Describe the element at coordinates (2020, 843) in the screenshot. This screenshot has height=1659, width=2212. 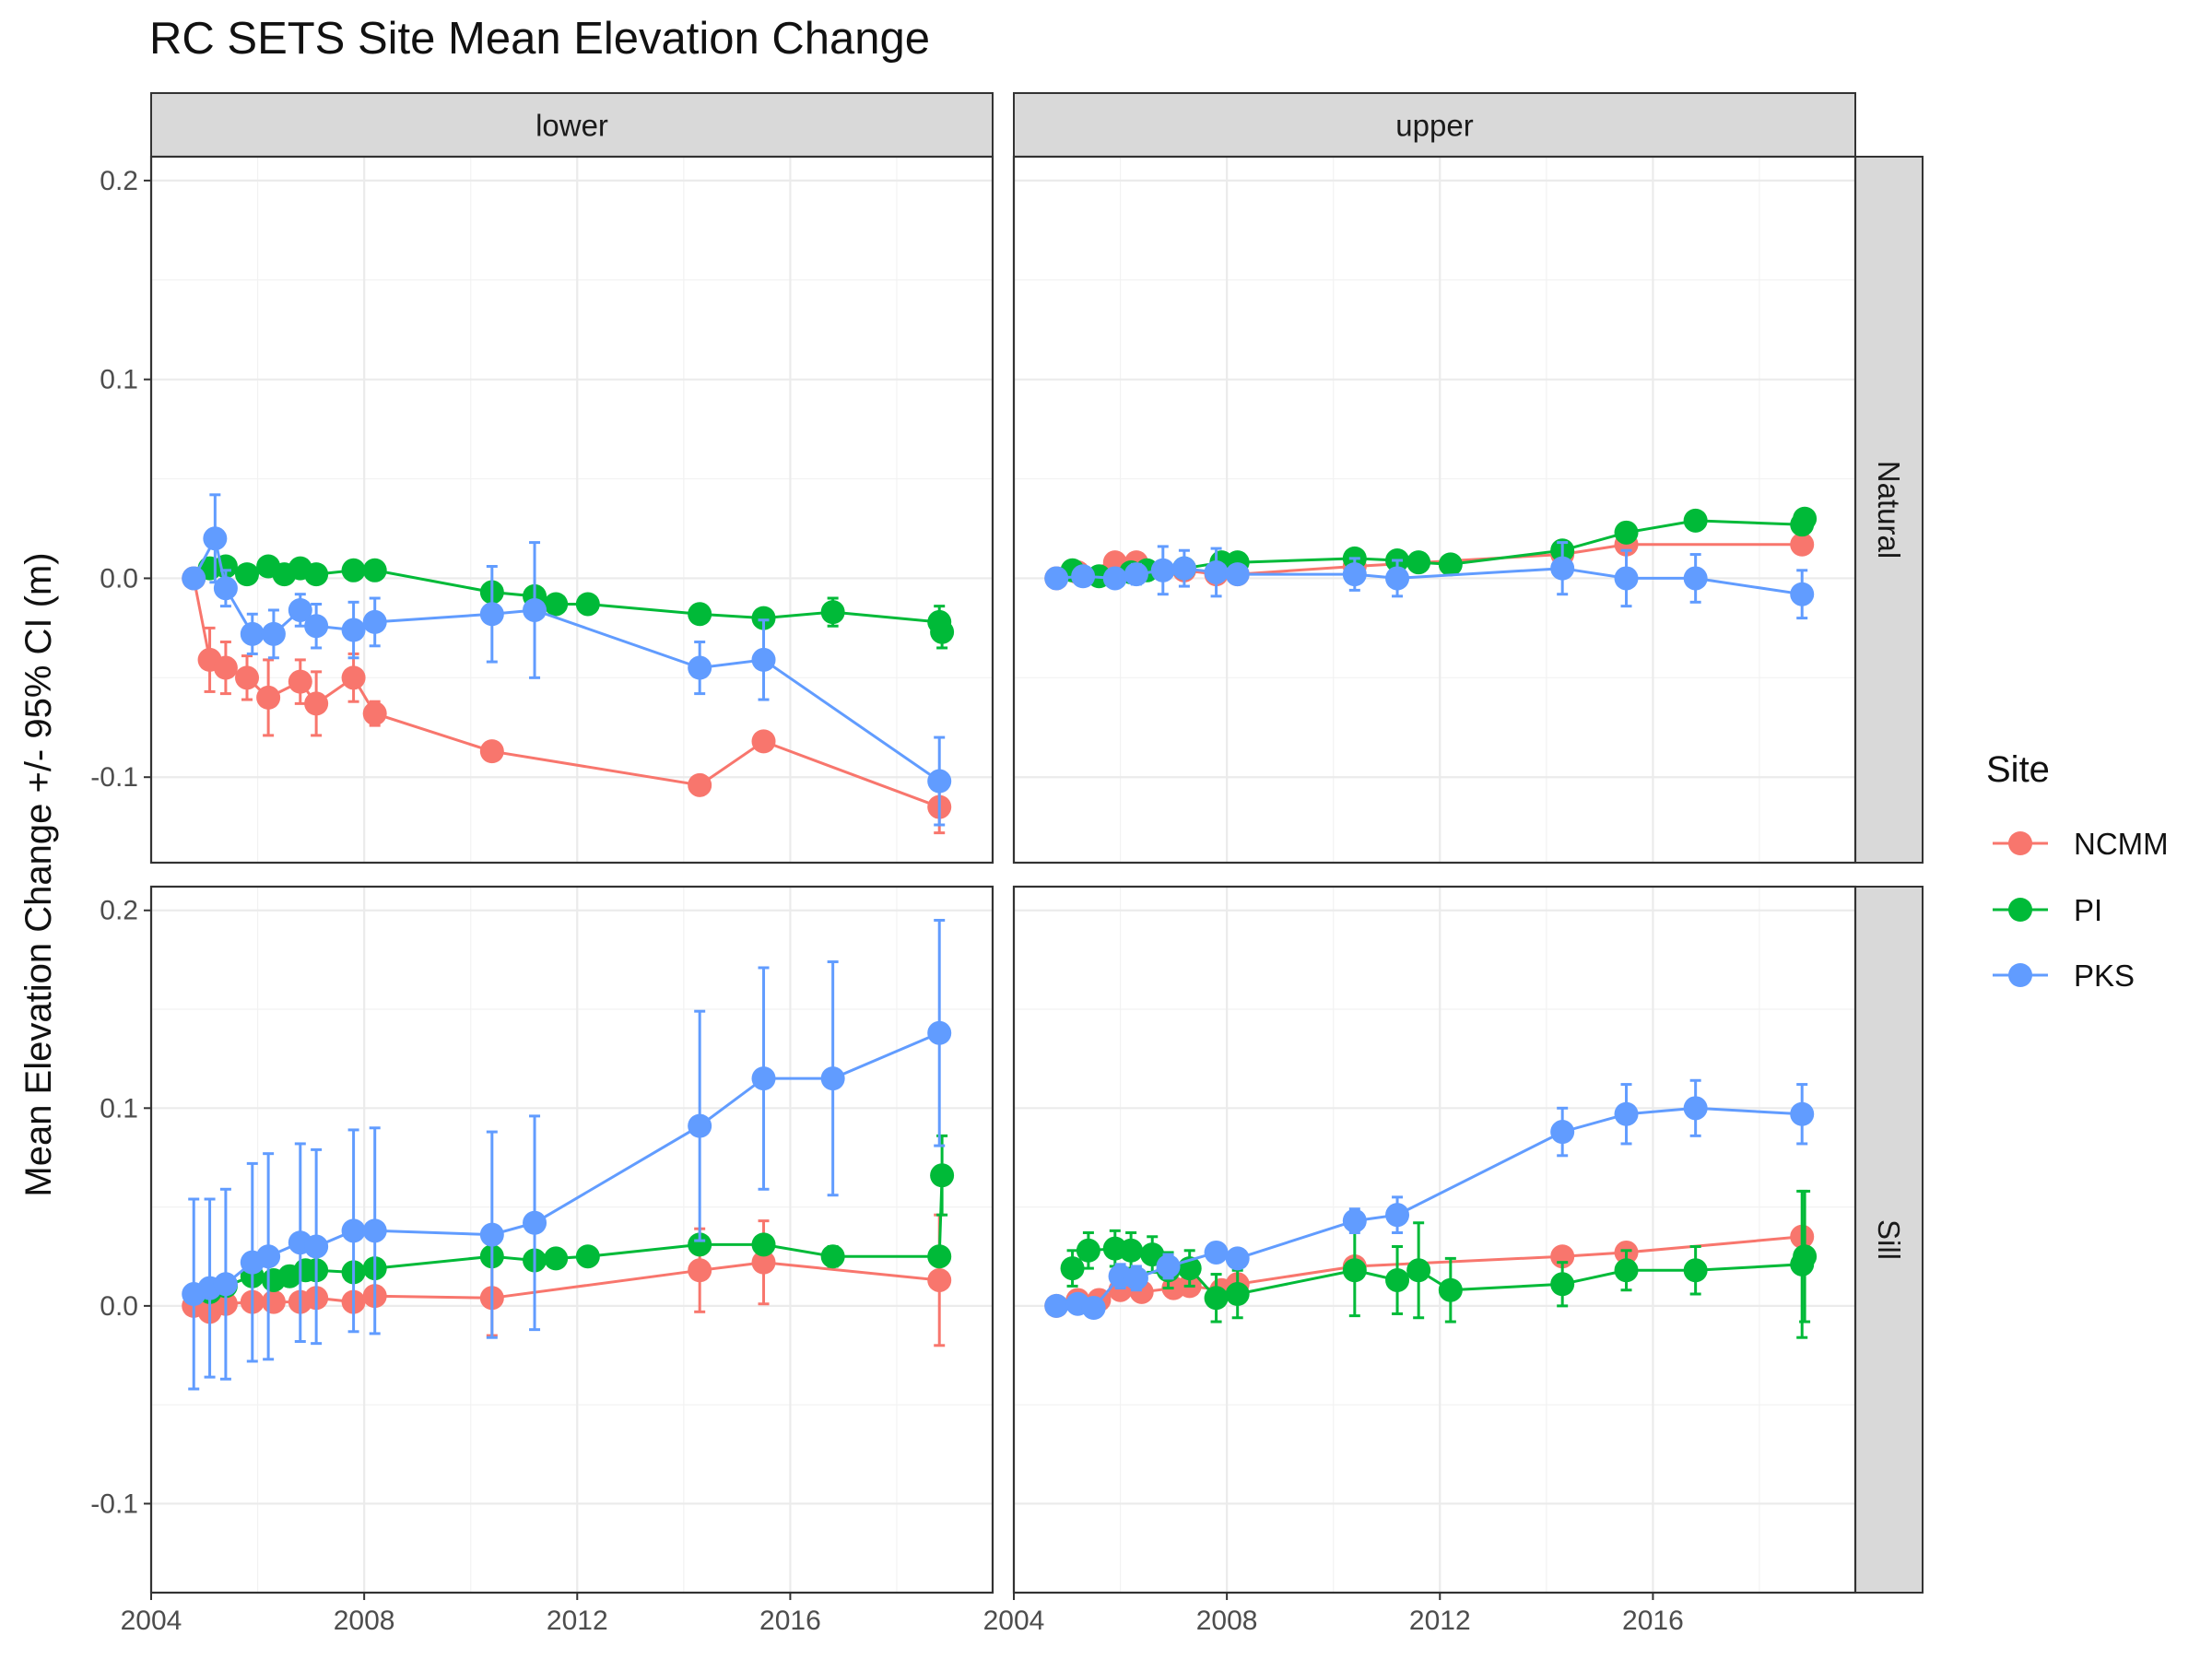
I see `legend-key-point-ncmm` at that location.